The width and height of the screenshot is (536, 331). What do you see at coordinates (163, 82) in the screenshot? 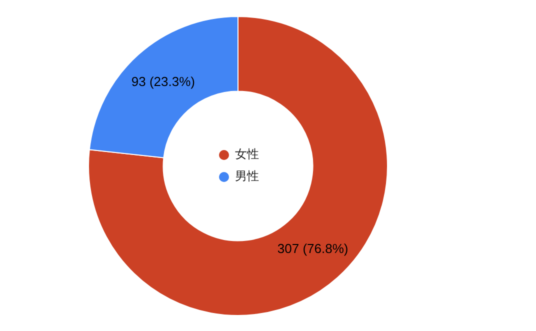
I see `data-label: 93 (23.3%)` at bounding box center [163, 82].